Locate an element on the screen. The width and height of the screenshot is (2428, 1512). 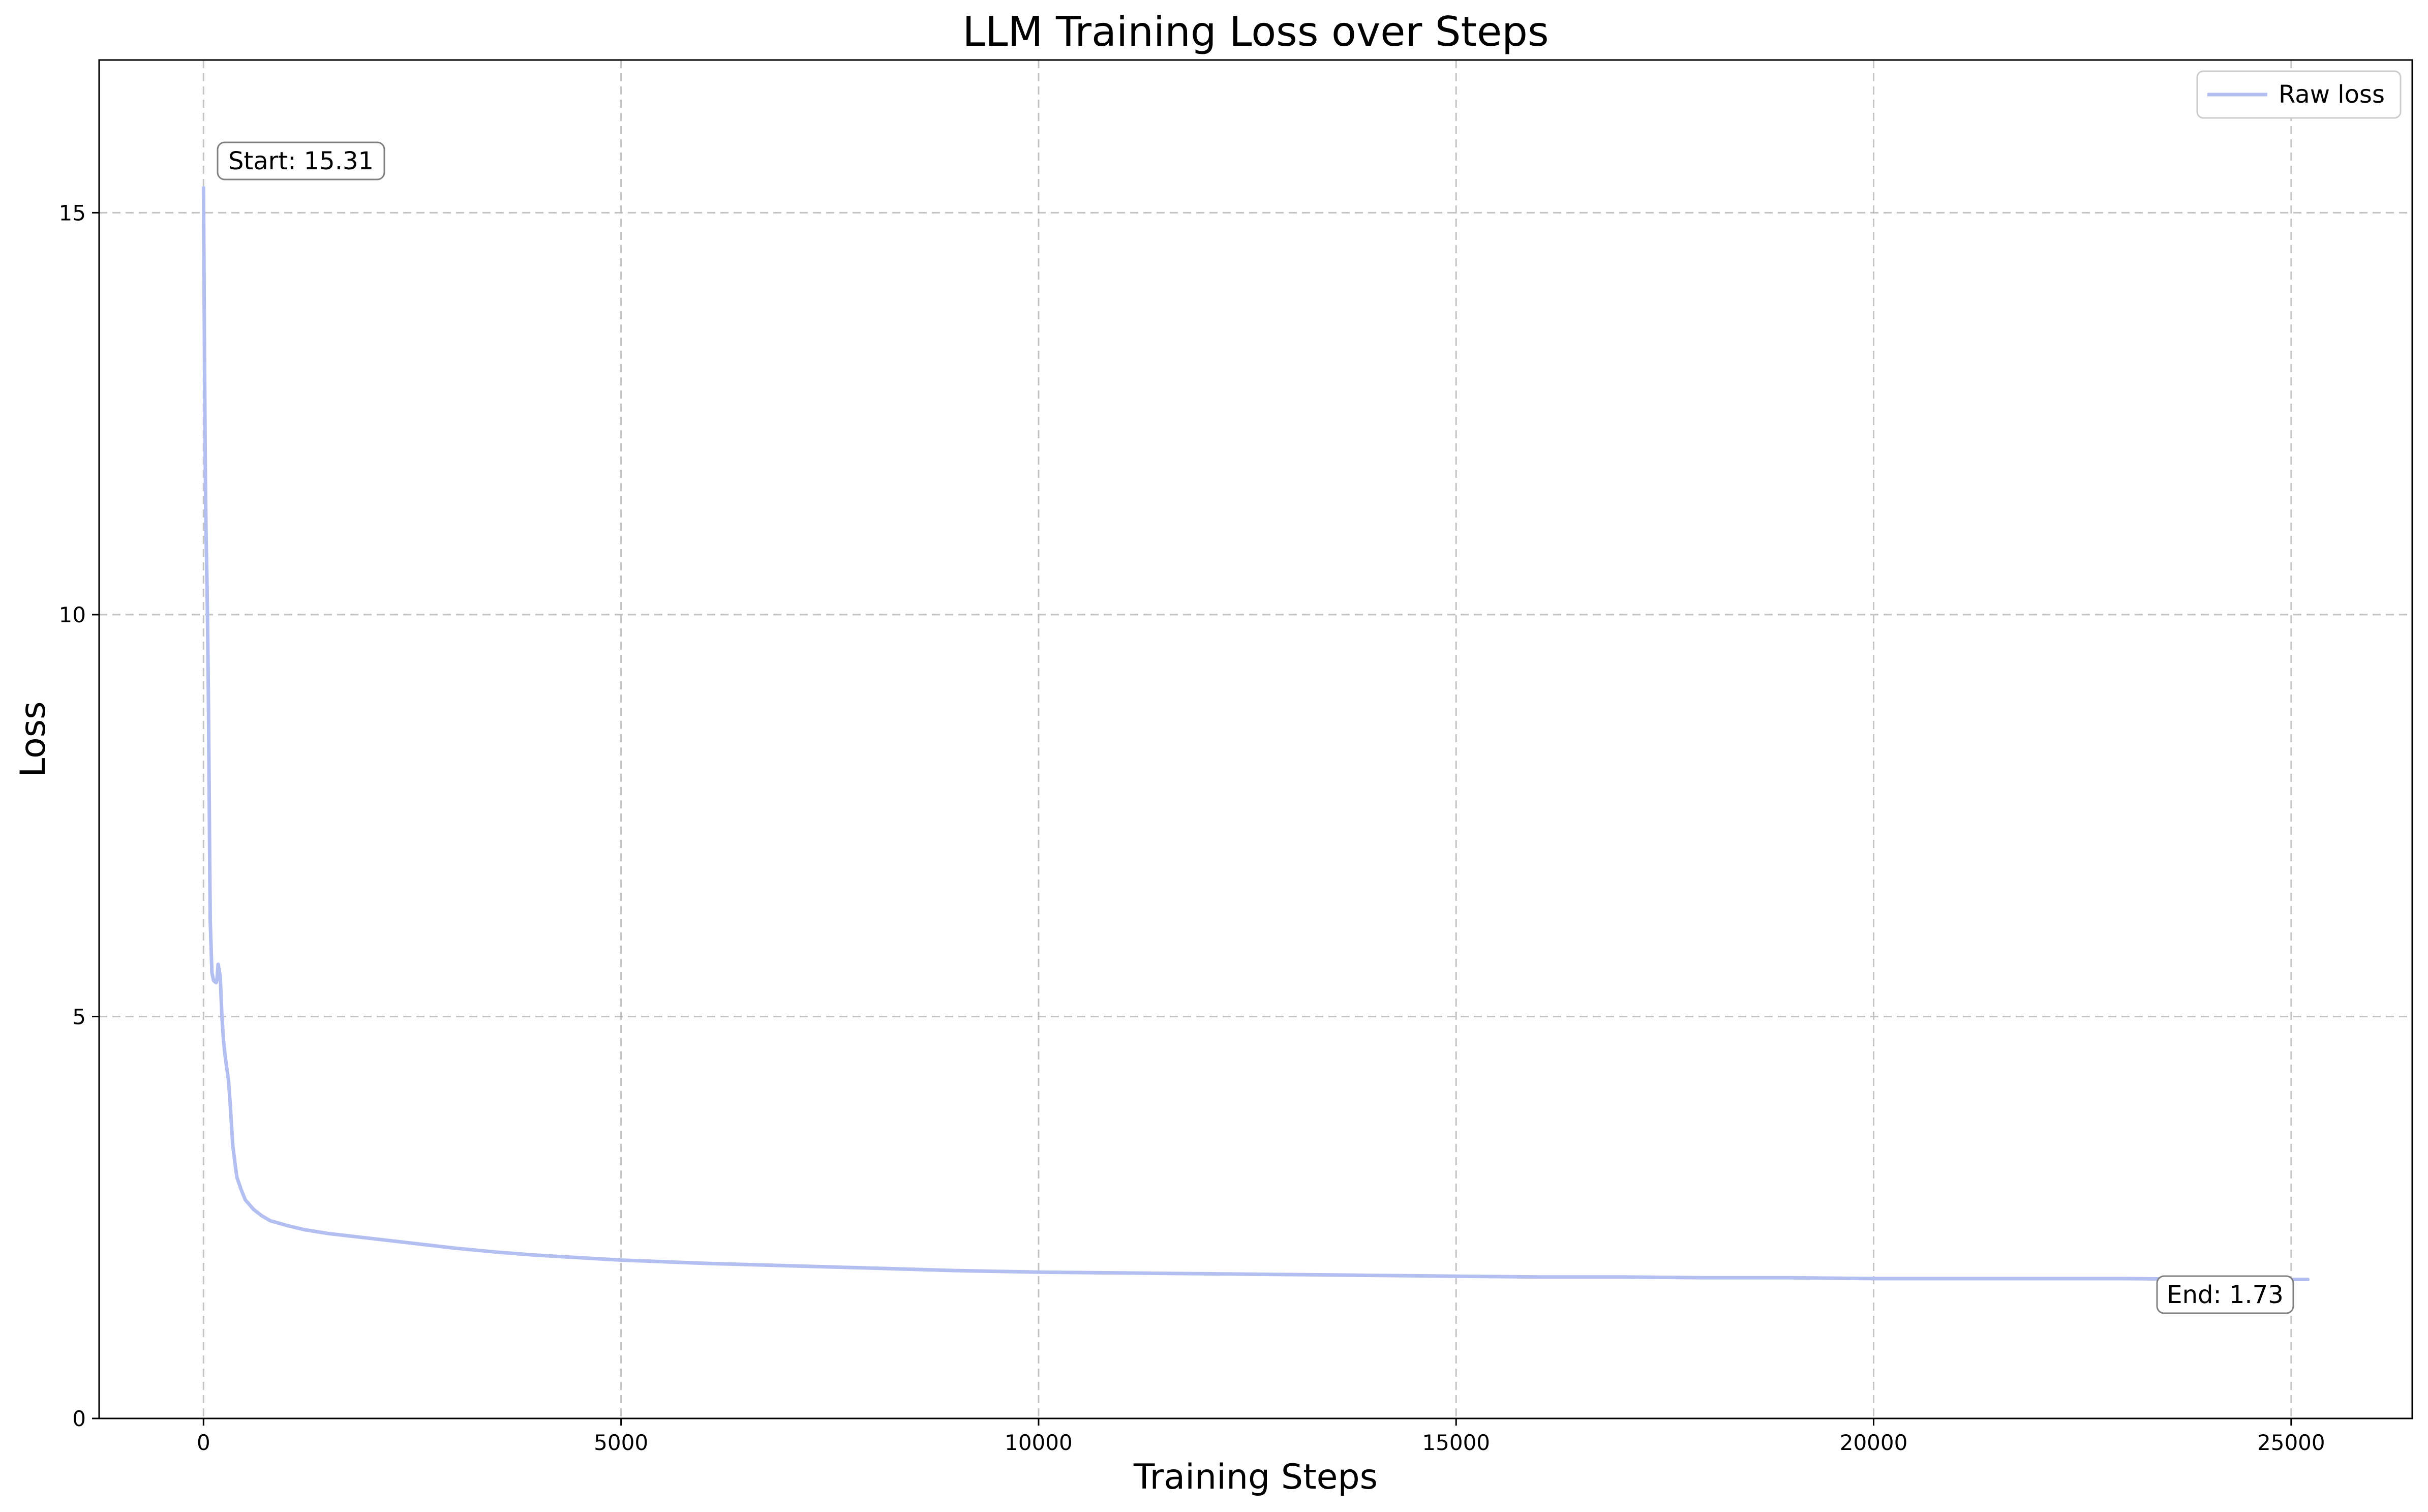
y-tick-label: 0 is located at coordinates (79, 1418).